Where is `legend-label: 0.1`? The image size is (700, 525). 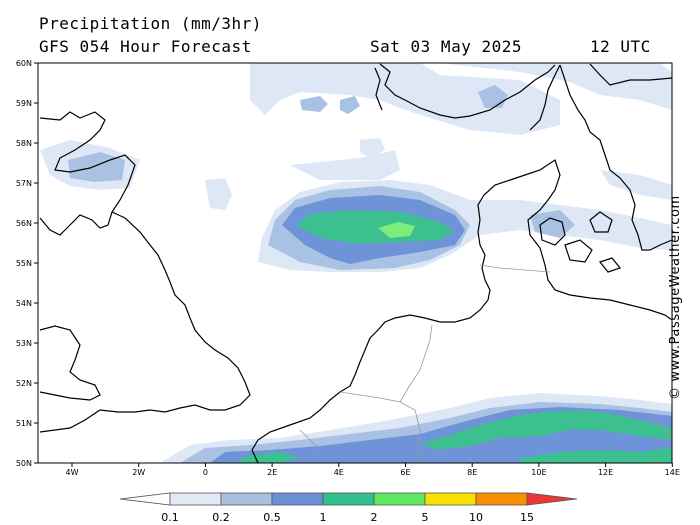 legend-label: 0.1 is located at coordinates (170, 517).